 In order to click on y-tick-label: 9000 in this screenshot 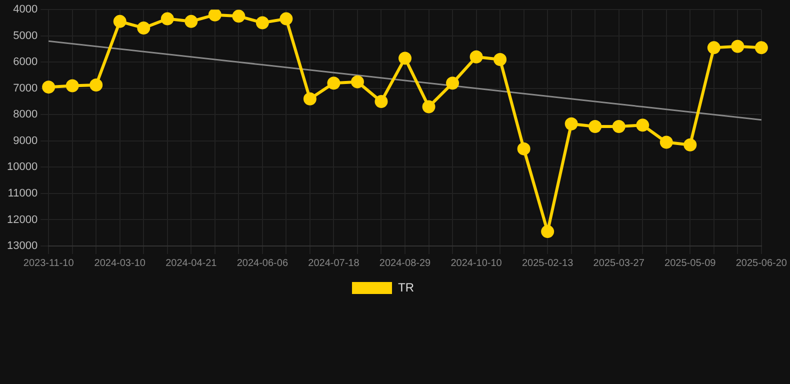, I will do `click(25, 140)`.